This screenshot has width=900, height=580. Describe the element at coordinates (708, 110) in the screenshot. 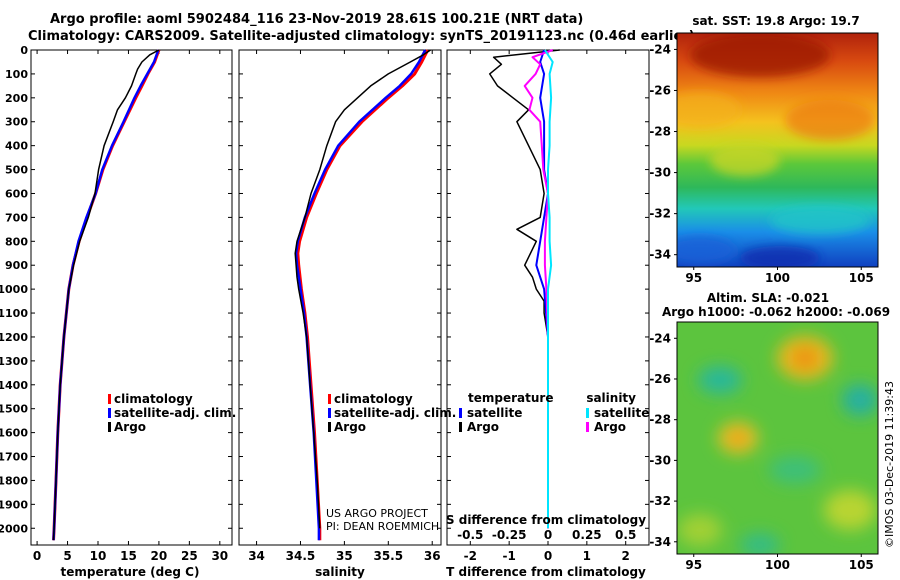

I see `sst-orange-blob` at that location.